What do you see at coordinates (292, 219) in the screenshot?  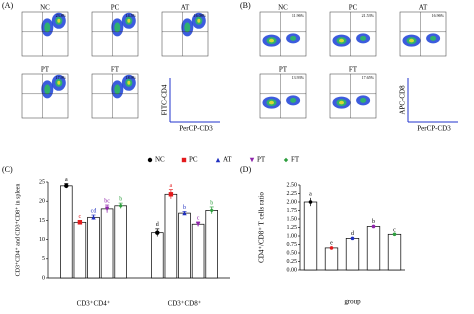 I see `y-tick-label: 1.50` at bounding box center [292, 219].